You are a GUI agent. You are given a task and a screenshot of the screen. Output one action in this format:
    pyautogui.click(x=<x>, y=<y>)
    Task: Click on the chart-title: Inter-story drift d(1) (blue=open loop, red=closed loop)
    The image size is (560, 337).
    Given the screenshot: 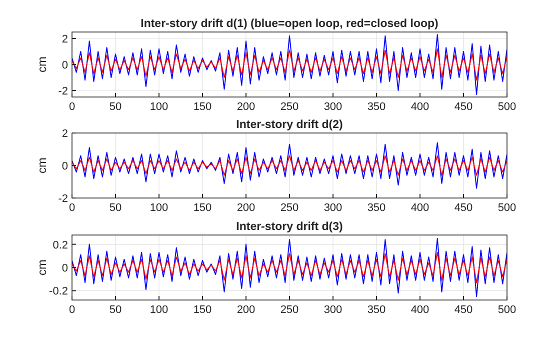 What is the action you would take?
    pyautogui.click(x=289, y=24)
    